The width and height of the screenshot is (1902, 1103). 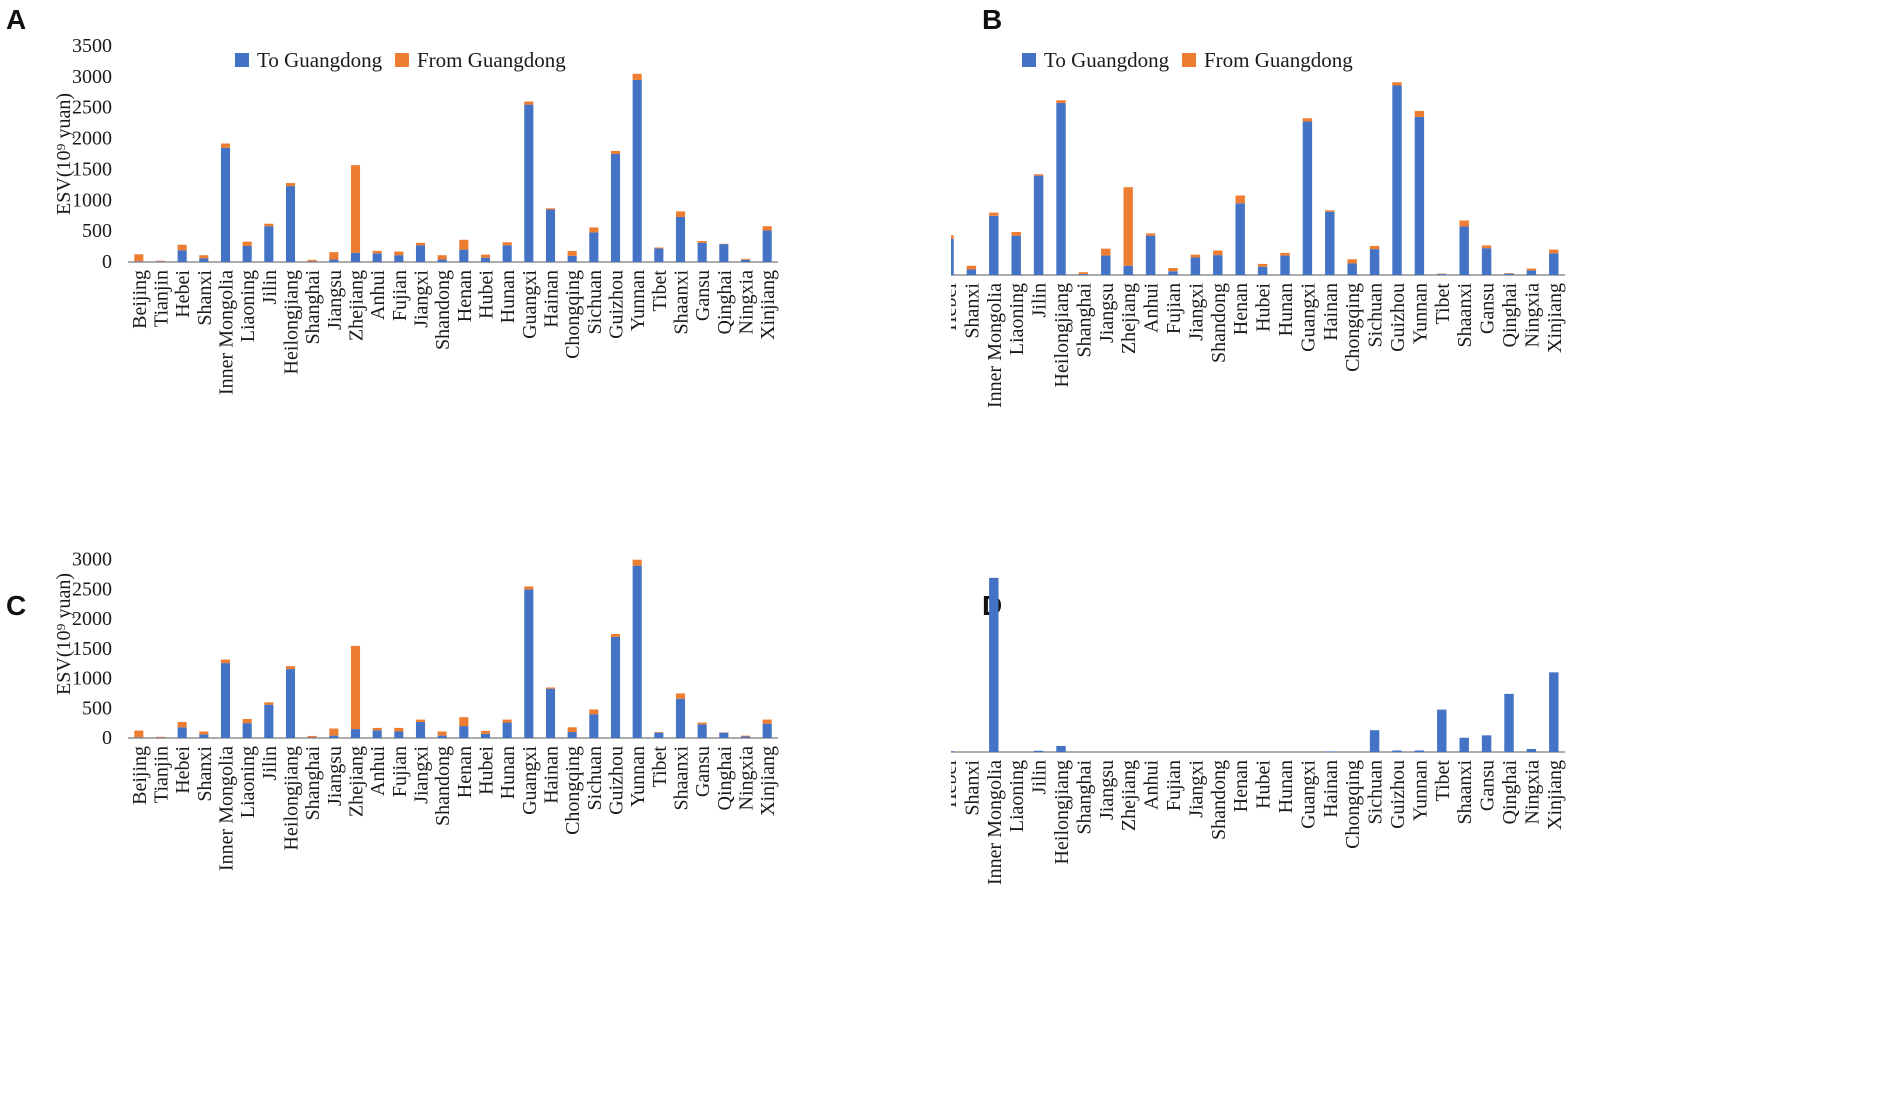 I want to click on x-tick-label: Guizhou, so click(x=1398, y=794).